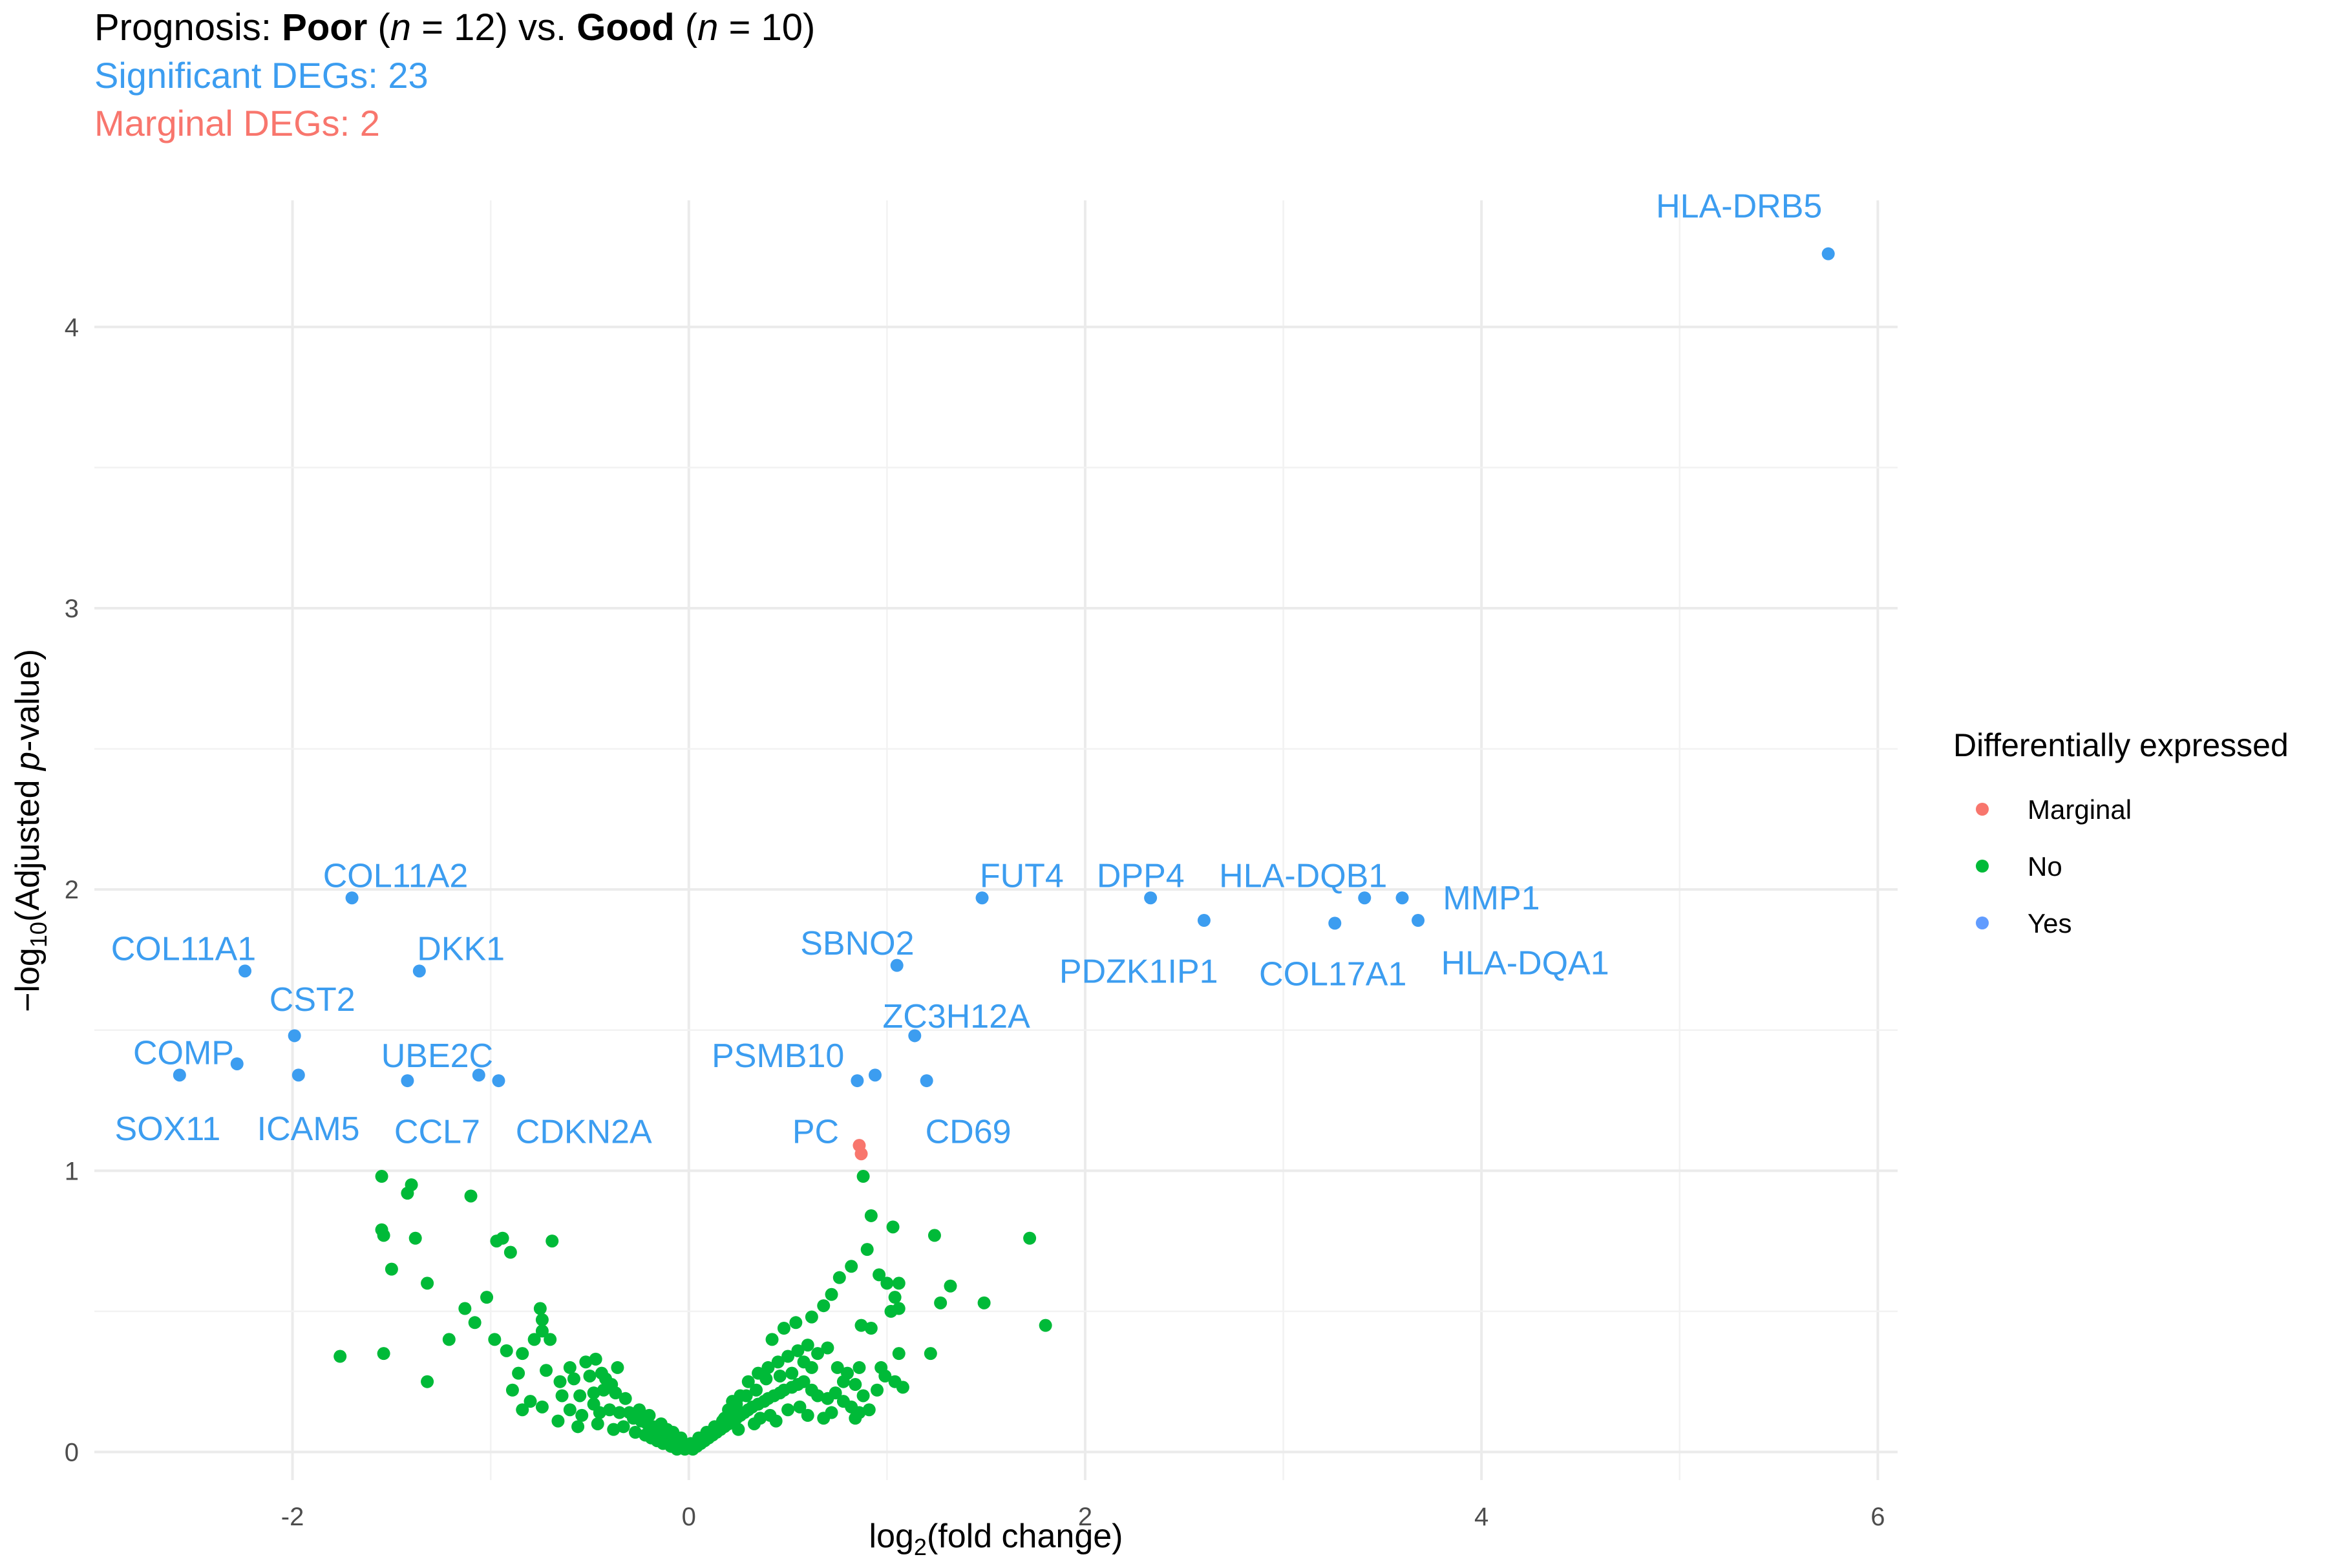 Image resolution: width=2341 pixels, height=1568 pixels. I want to click on x-tick-label: -2, so click(292, 1517).